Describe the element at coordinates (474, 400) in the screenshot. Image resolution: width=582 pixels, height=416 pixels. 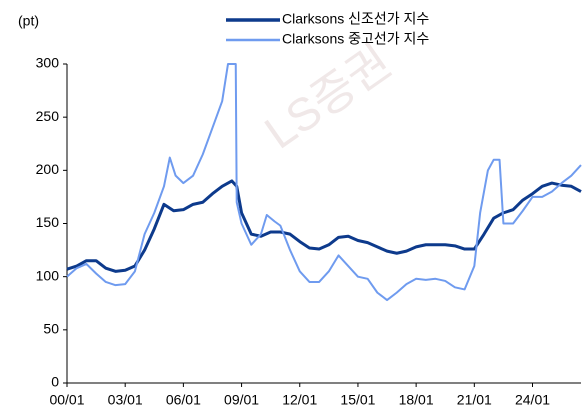
I see `x-tick-label: 21/01` at that location.